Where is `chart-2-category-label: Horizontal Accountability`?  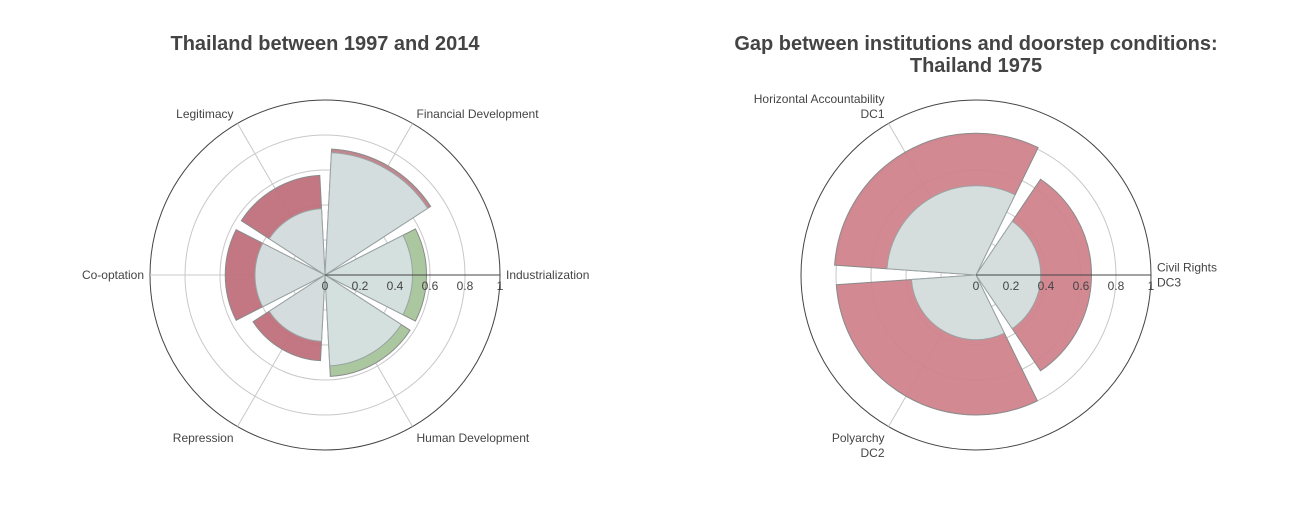 chart-2-category-label: Horizontal Accountability is located at coordinates (819, 99).